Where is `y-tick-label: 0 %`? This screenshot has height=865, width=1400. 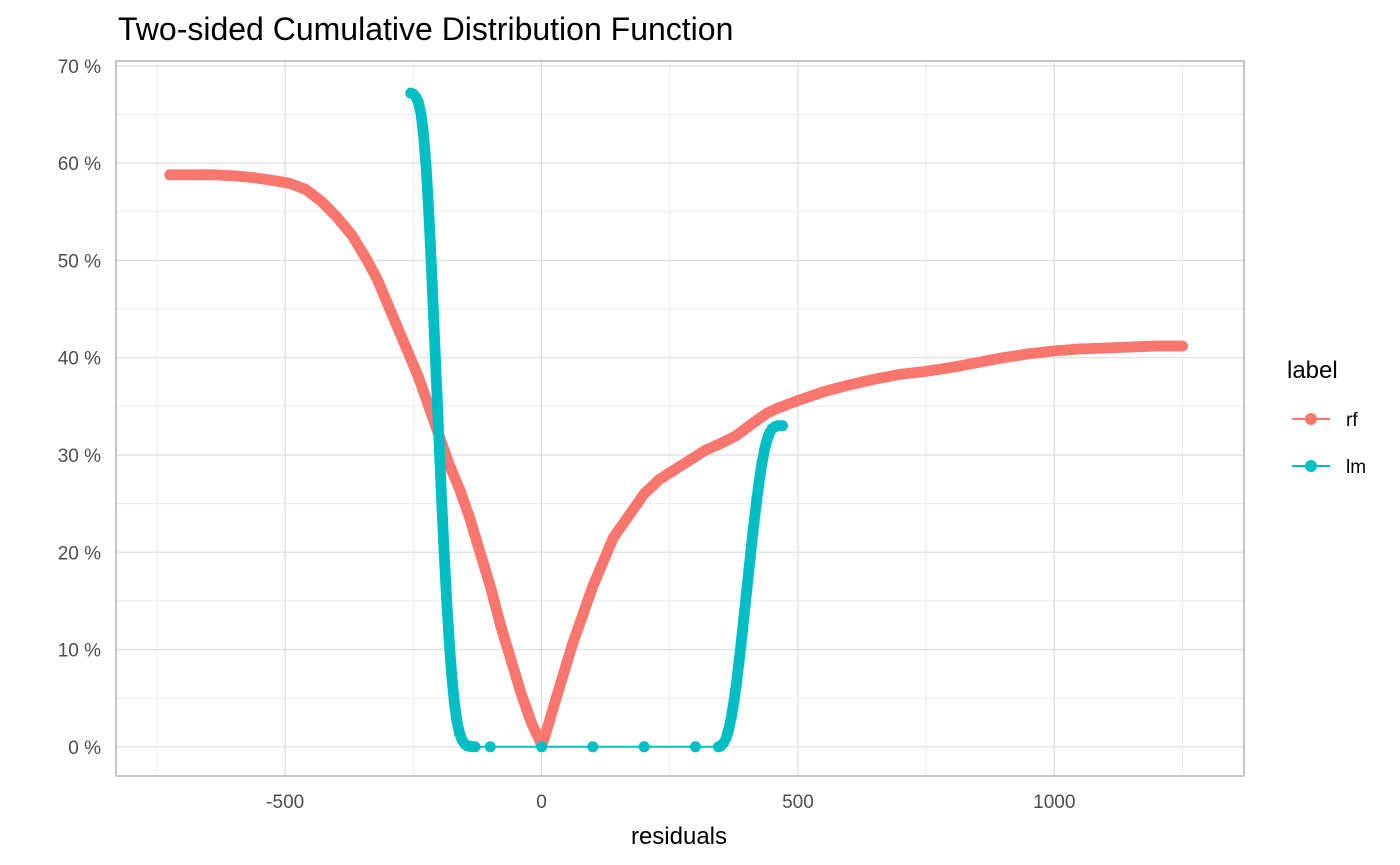
y-tick-label: 0 % is located at coordinates (84, 748).